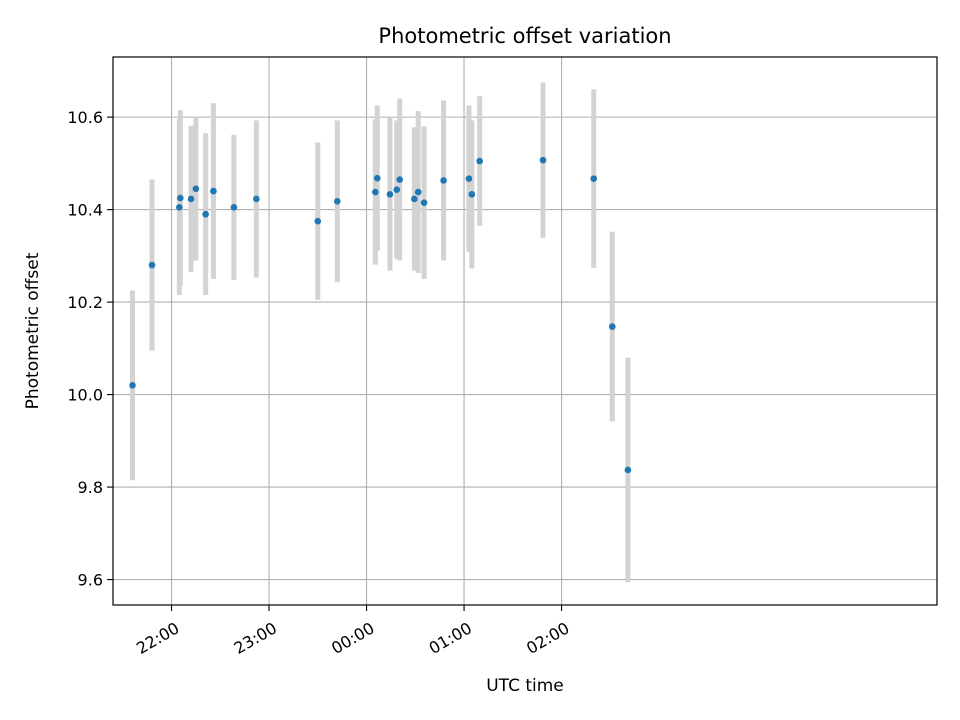 The width and height of the screenshot is (960, 720). Describe the element at coordinates (85, 117) in the screenshot. I see `y-tick-label: 10.6` at that location.